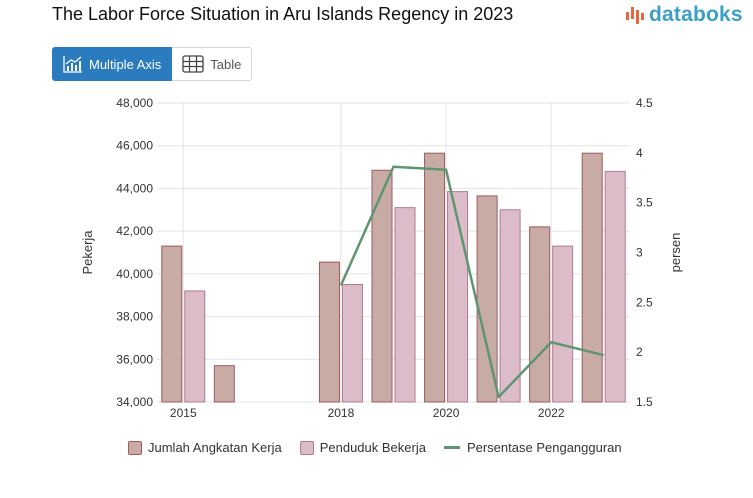 The height and width of the screenshot is (498, 753). Describe the element at coordinates (639, 253) in the screenshot. I see `y-right-tick-label: 3` at that location.